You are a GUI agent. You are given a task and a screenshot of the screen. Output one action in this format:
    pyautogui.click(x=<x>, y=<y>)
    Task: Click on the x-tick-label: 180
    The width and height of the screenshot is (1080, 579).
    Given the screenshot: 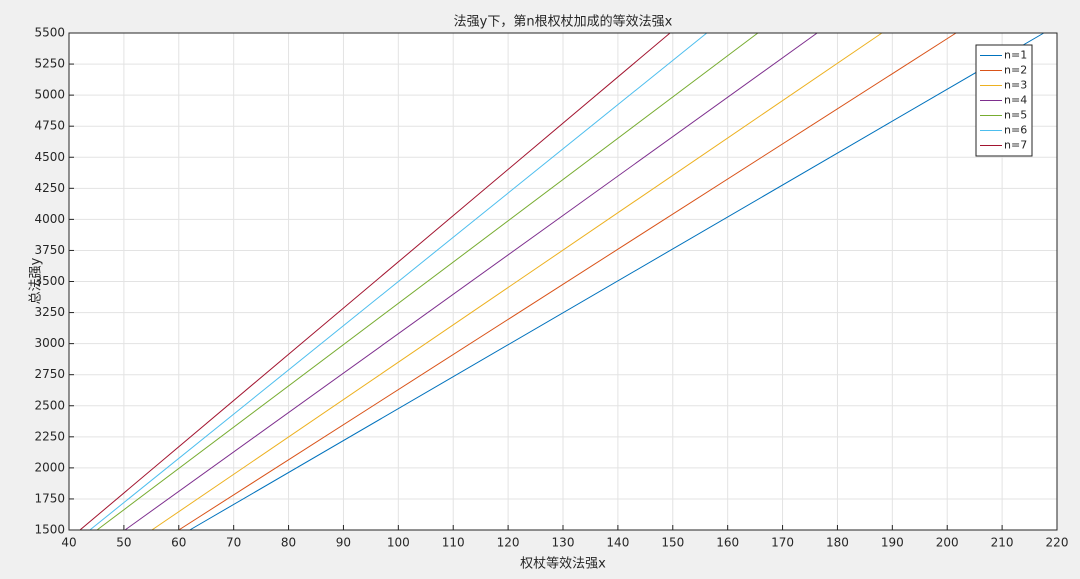 What is the action you would take?
    pyautogui.click(x=837, y=543)
    